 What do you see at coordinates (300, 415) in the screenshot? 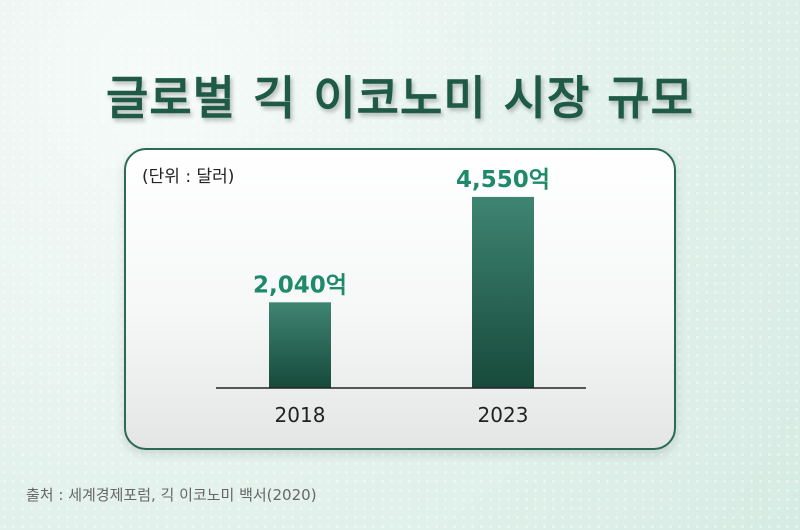
I see `x-tick-label-2018: 2018` at bounding box center [300, 415].